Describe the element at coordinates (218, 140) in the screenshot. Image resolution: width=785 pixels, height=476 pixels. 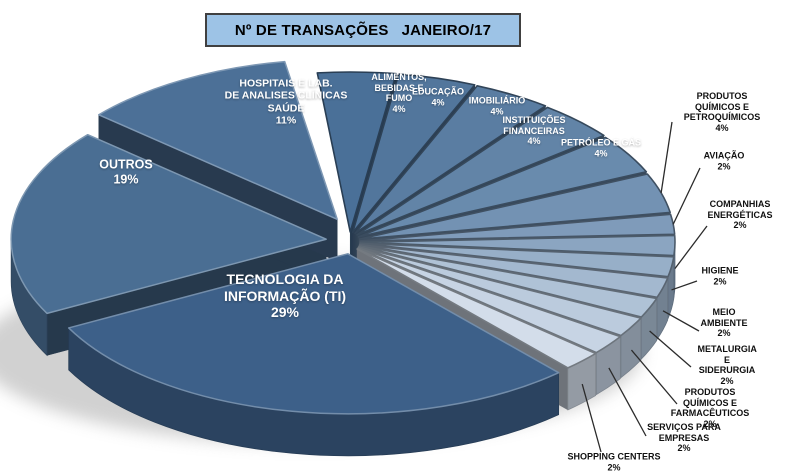
I see `pie-slice-hospitais-e-lab-de-analises-clinicas-saude` at that location.